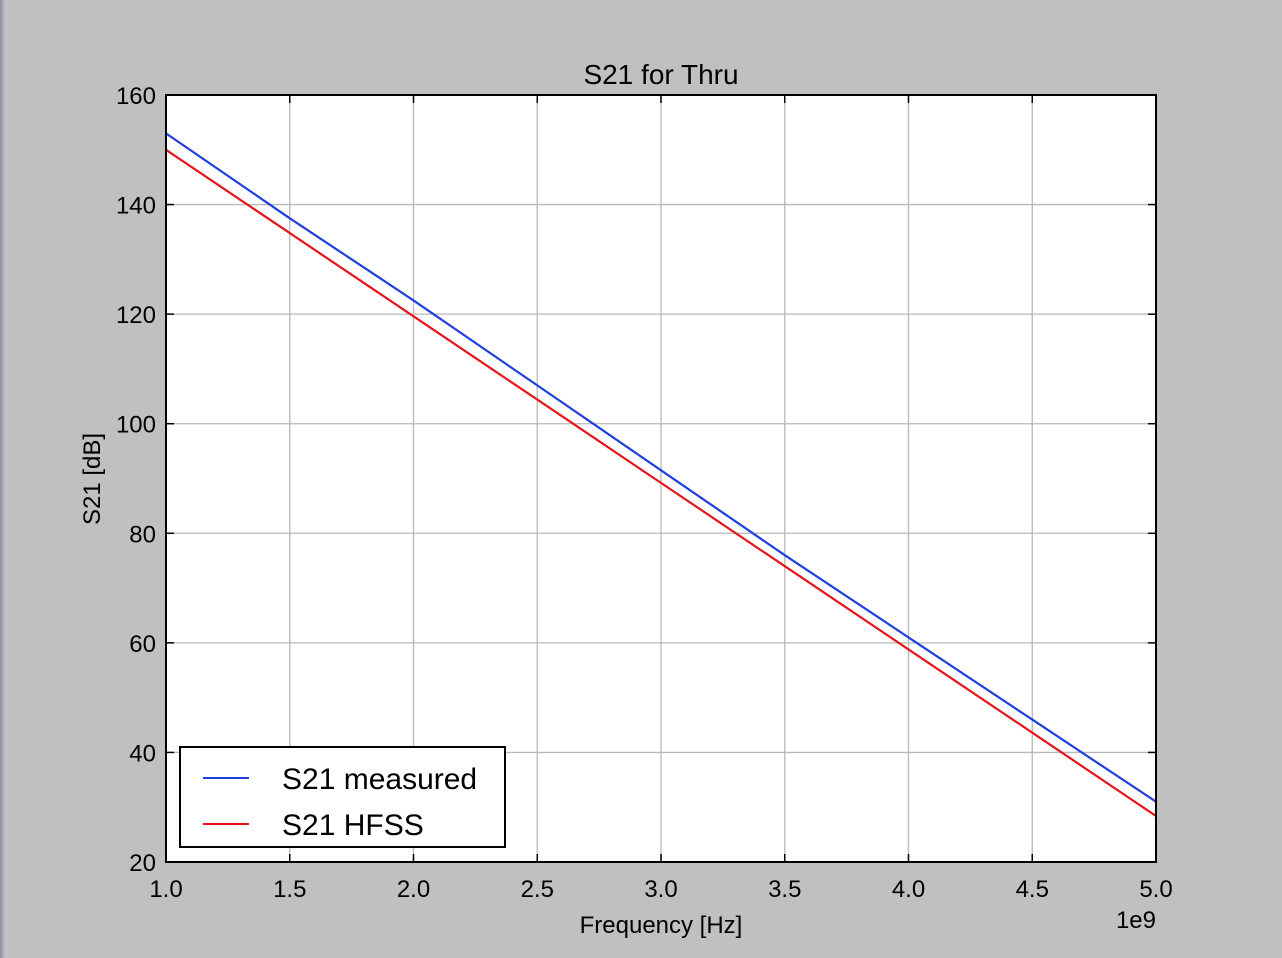 The width and height of the screenshot is (1282, 958). I want to click on y-tick-label: 20, so click(142, 863).